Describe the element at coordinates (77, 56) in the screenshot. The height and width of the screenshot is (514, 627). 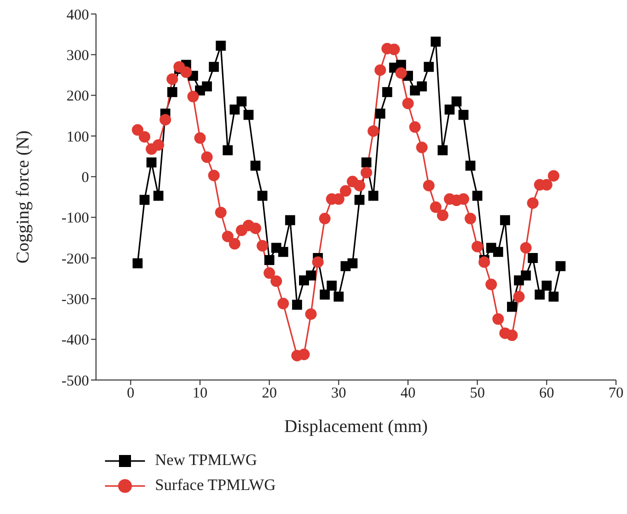
I see `y-tick-label: 300` at that location.